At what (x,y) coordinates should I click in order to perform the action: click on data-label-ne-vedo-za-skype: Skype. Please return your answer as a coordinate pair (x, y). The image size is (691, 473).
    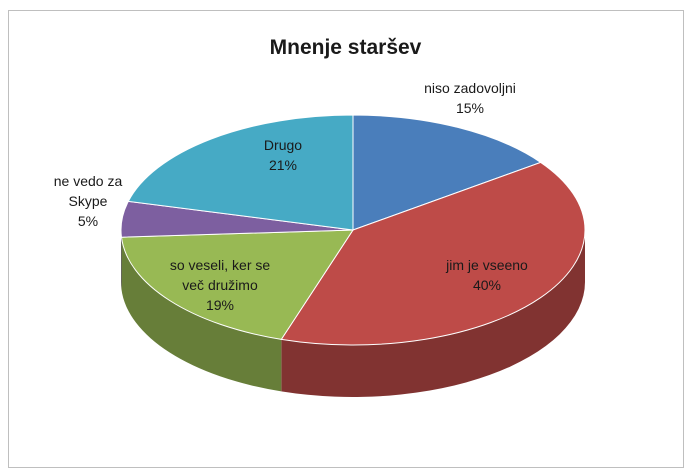
    Looking at the image, I should click on (88, 201).